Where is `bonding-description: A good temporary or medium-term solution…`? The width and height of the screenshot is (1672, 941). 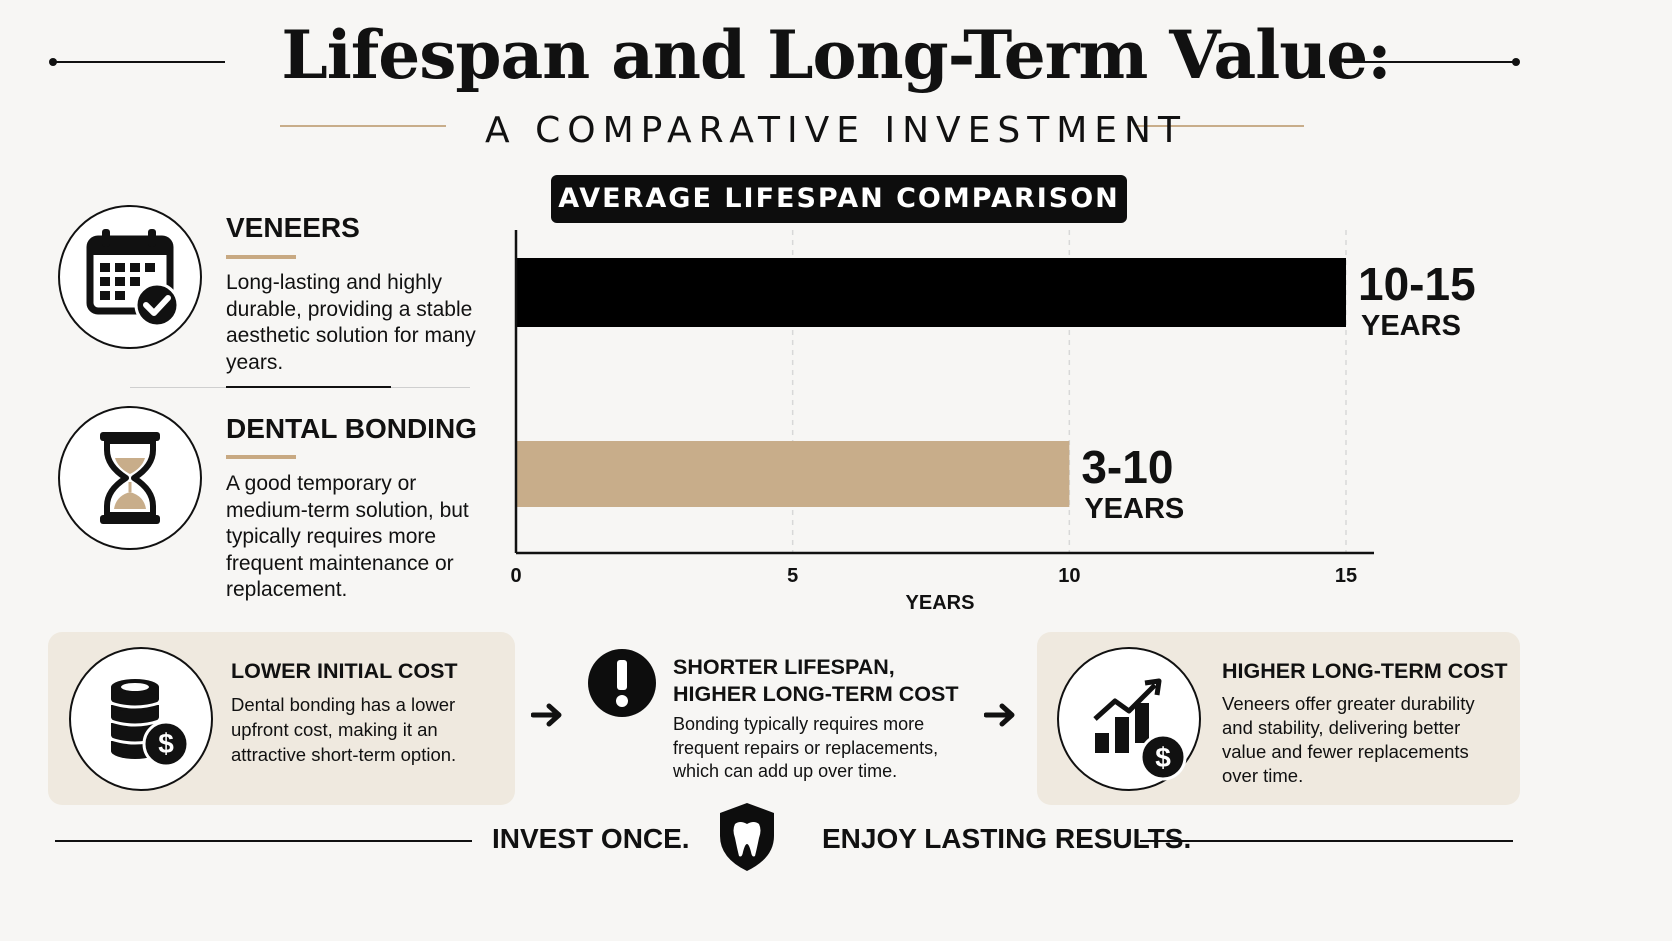
bonding-description: A good temporary or medium-term solution… is located at coordinates (347, 537).